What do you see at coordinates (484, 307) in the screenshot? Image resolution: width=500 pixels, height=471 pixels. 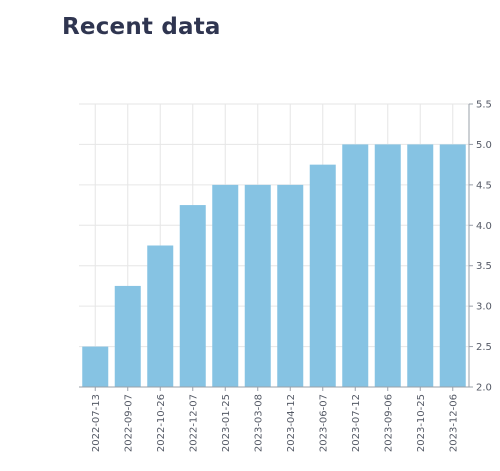 I see `y-tick-label: 3.0` at bounding box center [484, 307].